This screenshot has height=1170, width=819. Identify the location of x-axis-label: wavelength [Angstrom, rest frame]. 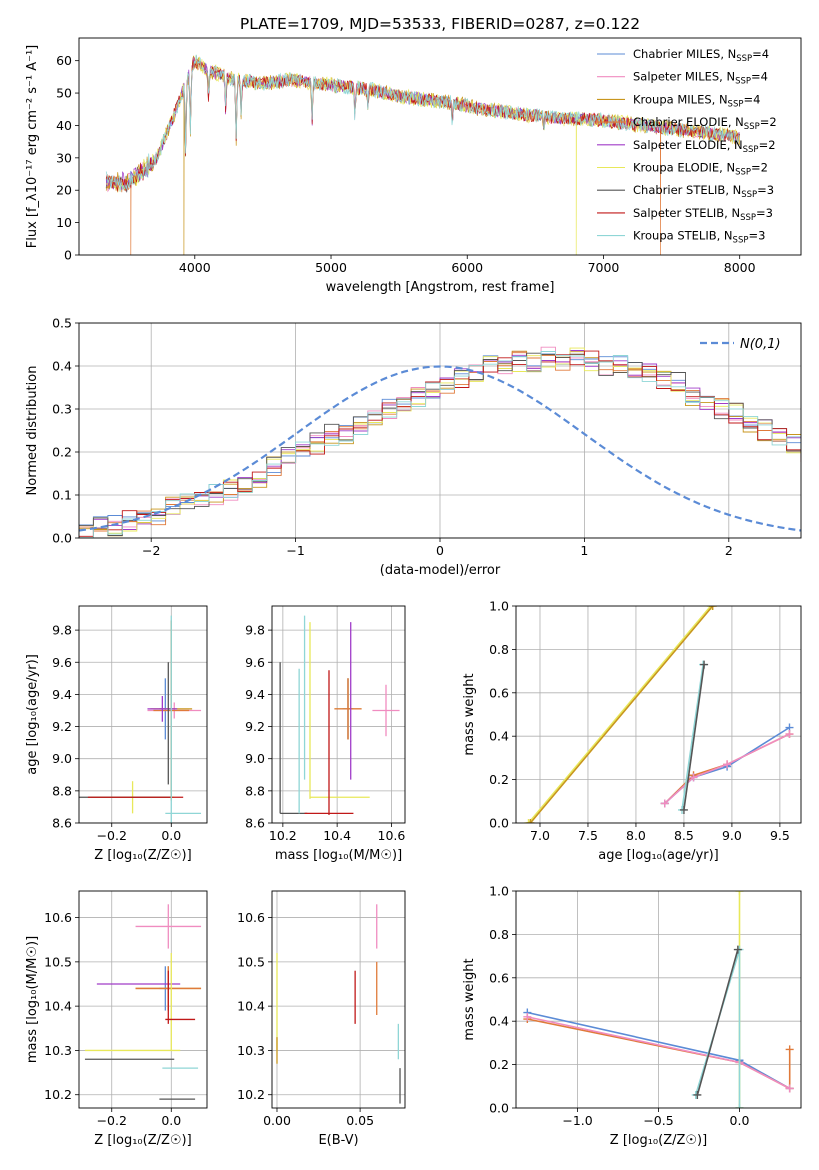
(440, 287).